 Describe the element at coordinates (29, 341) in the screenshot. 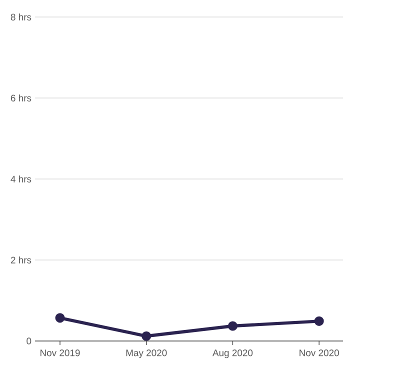

I see `y-tick-label: 0` at that location.